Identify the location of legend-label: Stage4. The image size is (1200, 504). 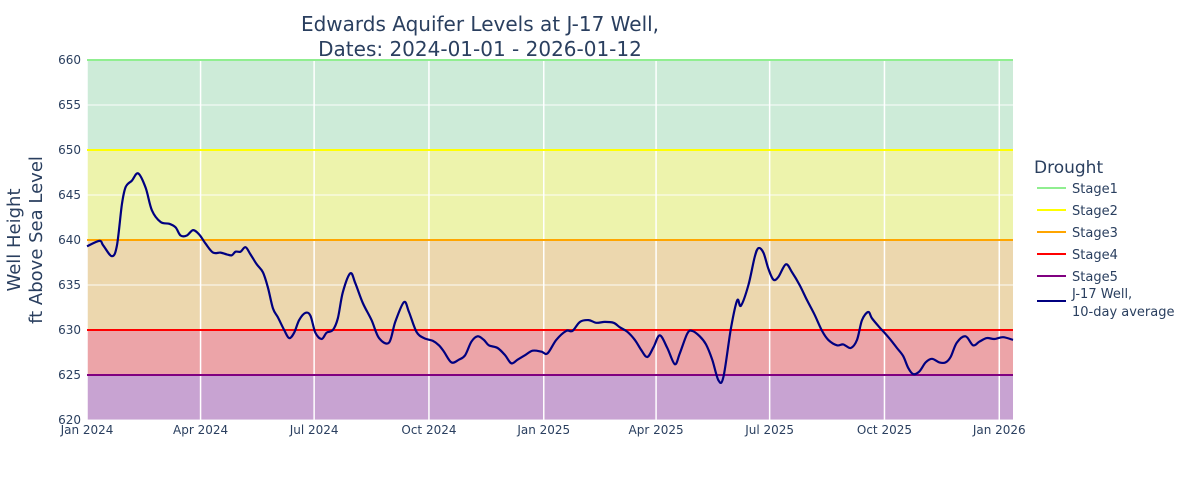
(1095, 255).